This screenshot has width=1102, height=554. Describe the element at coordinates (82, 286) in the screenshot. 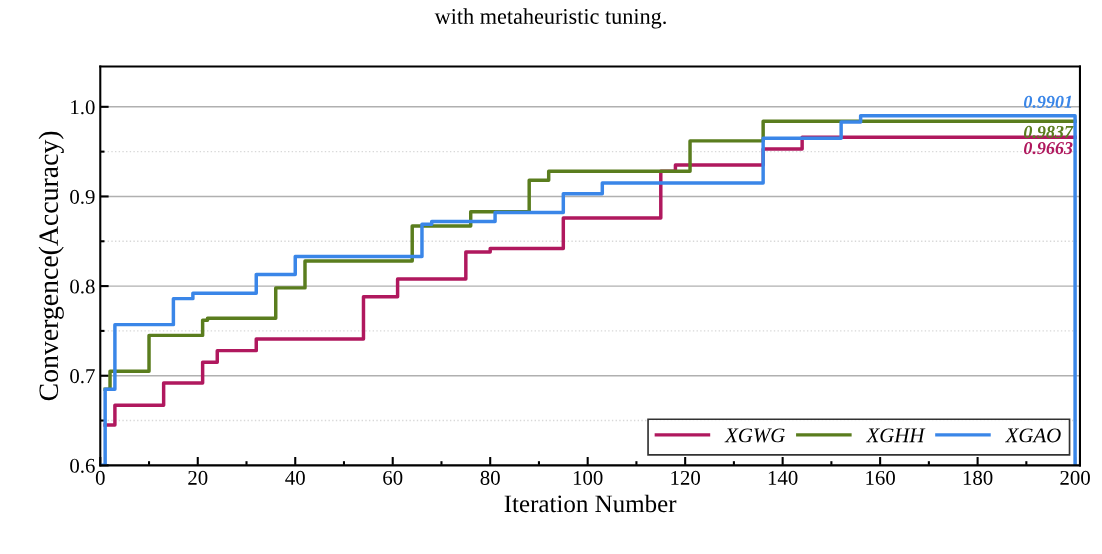

I see `y-tick-label: 0.8` at that location.